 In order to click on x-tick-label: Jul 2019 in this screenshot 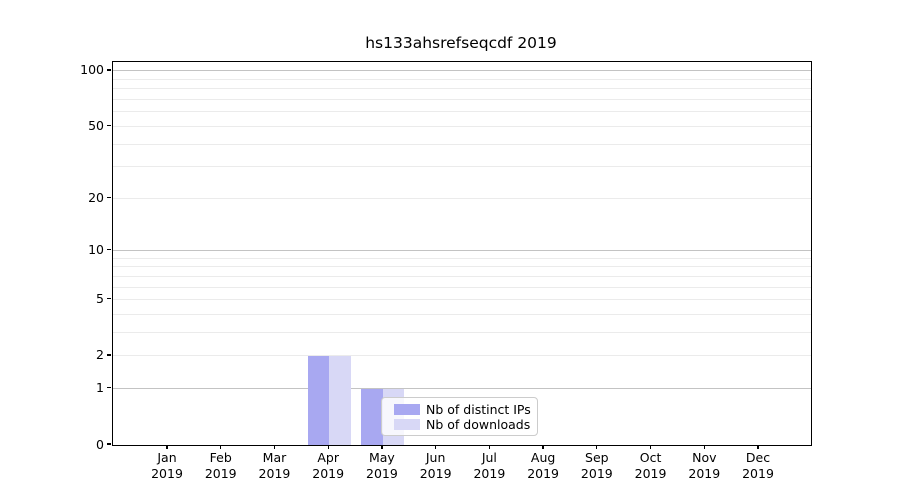, I will do `click(489, 465)`.